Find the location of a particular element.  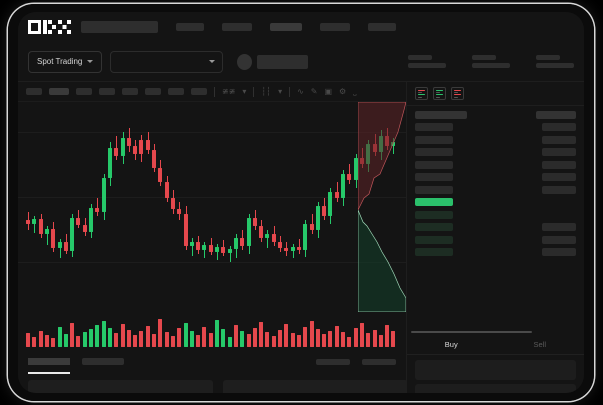

tab-sell-label: Sell is located at coordinates (539, 344).